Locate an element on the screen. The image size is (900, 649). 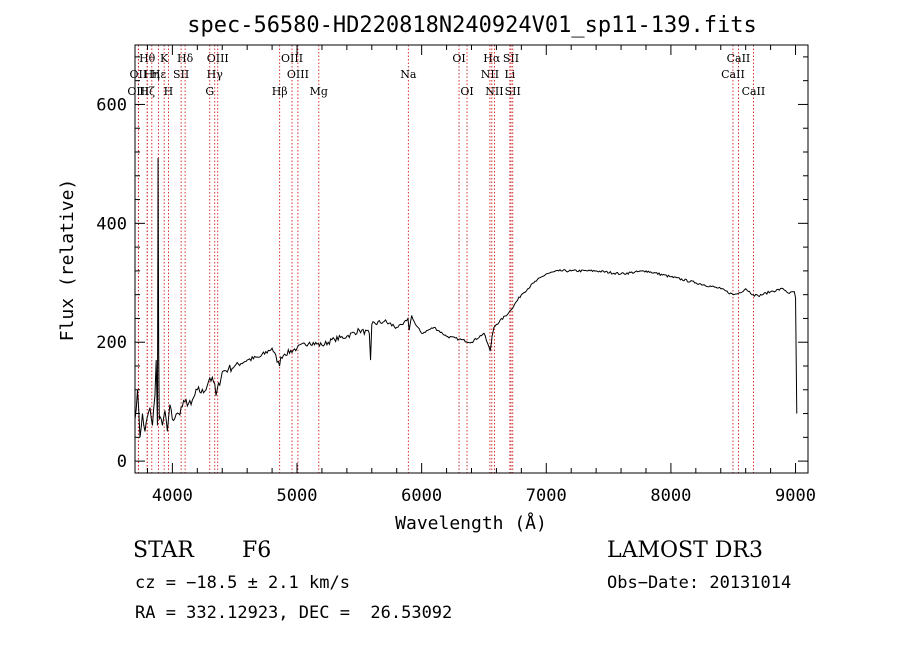
line-marker-label-26: NII is located at coordinates (494, 91).